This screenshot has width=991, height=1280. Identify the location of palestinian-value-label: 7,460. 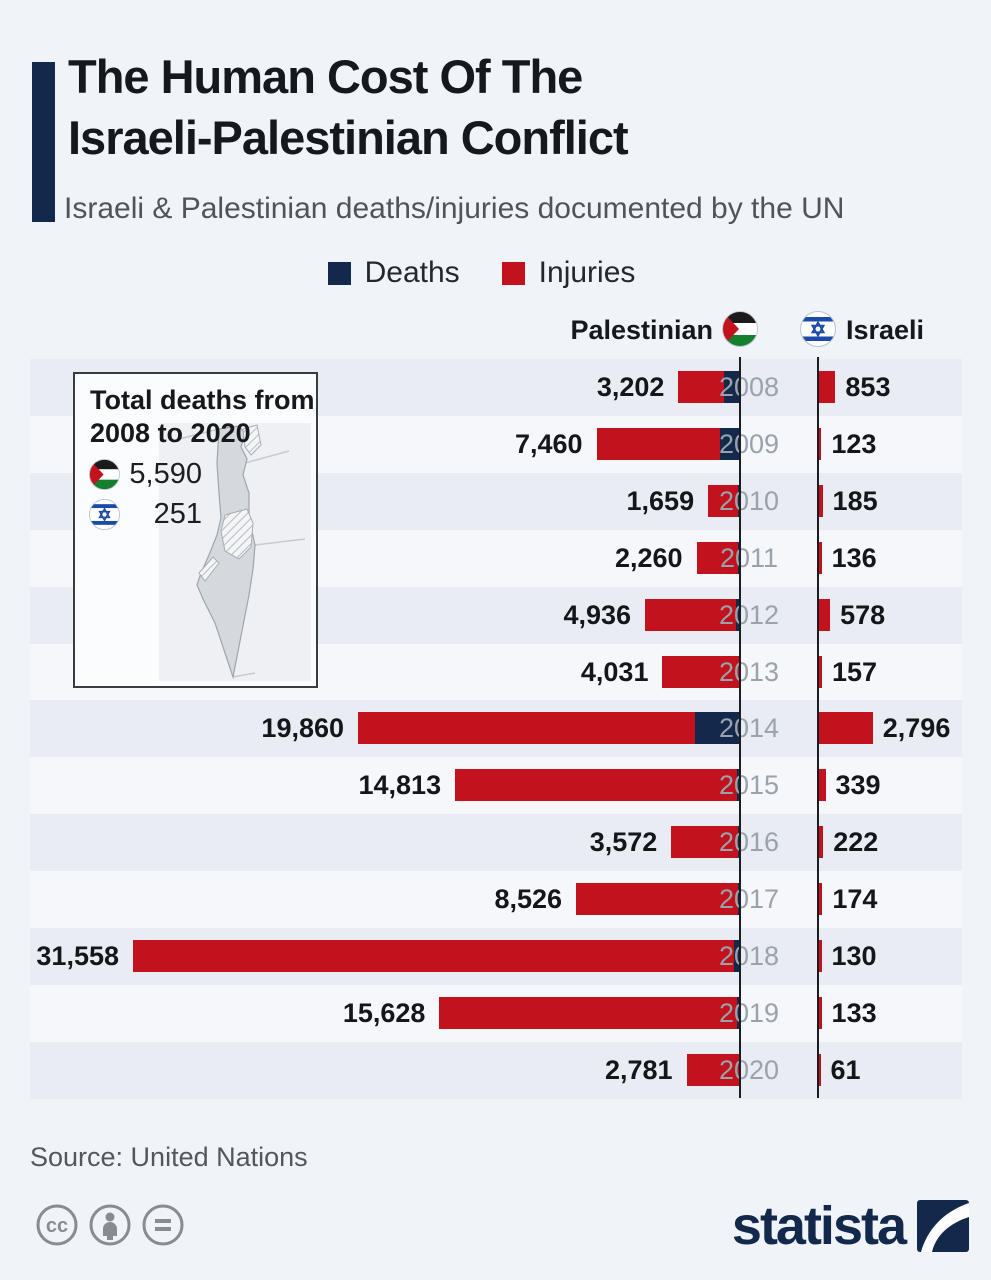
(548, 444).